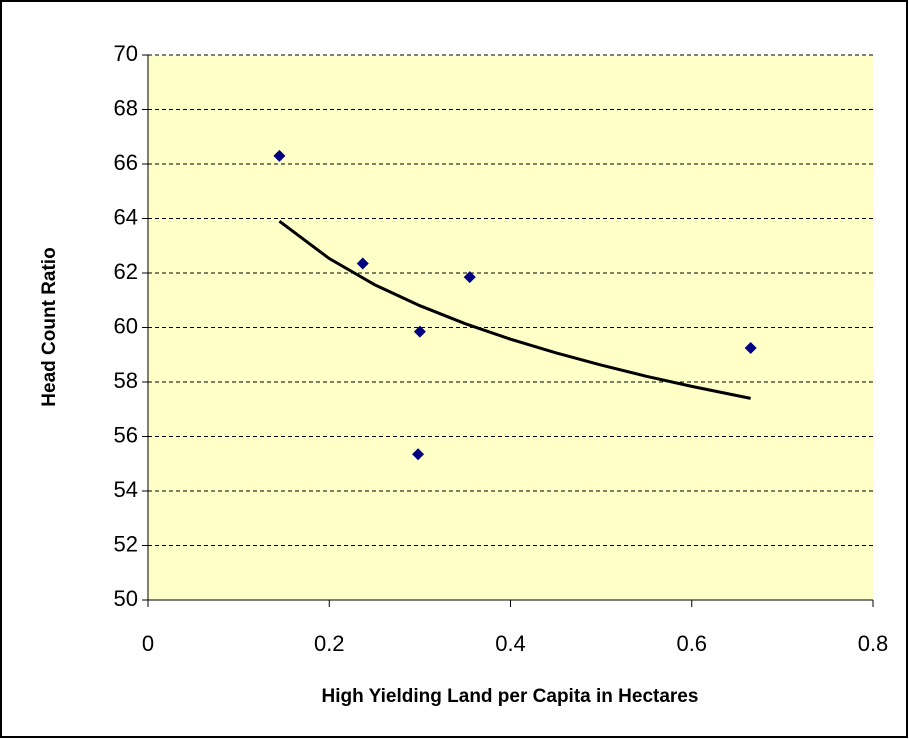 The width and height of the screenshot is (909, 739). What do you see at coordinates (514, 310) in the screenshot?
I see `trendline` at bounding box center [514, 310].